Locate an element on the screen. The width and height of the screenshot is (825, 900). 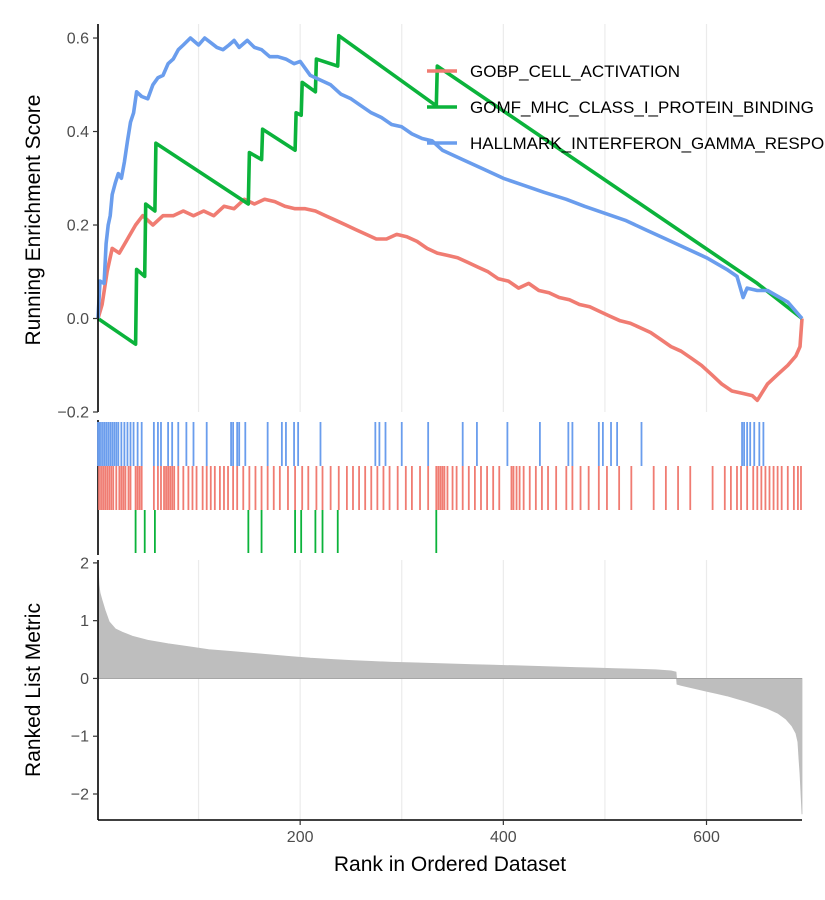
x-tick-label: 200 is located at coordinates (300, 837).